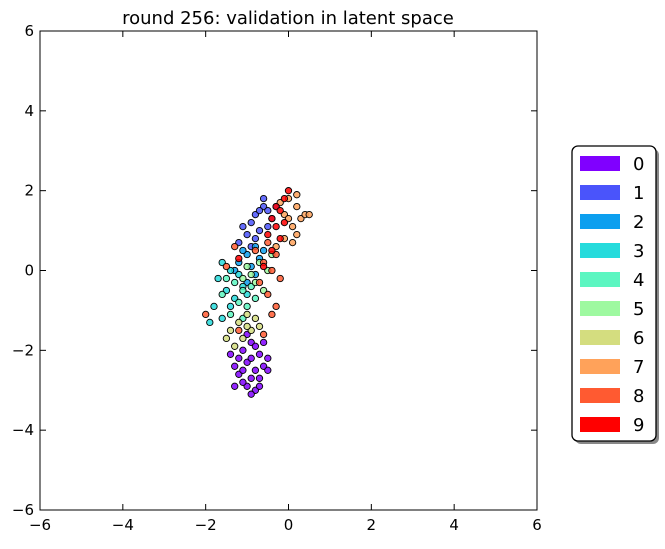 This screenshot has width=665, height=549. Describe the element at coordinates (372, 525) in the screenshot. I see `x-tick-label: 2` at that location.